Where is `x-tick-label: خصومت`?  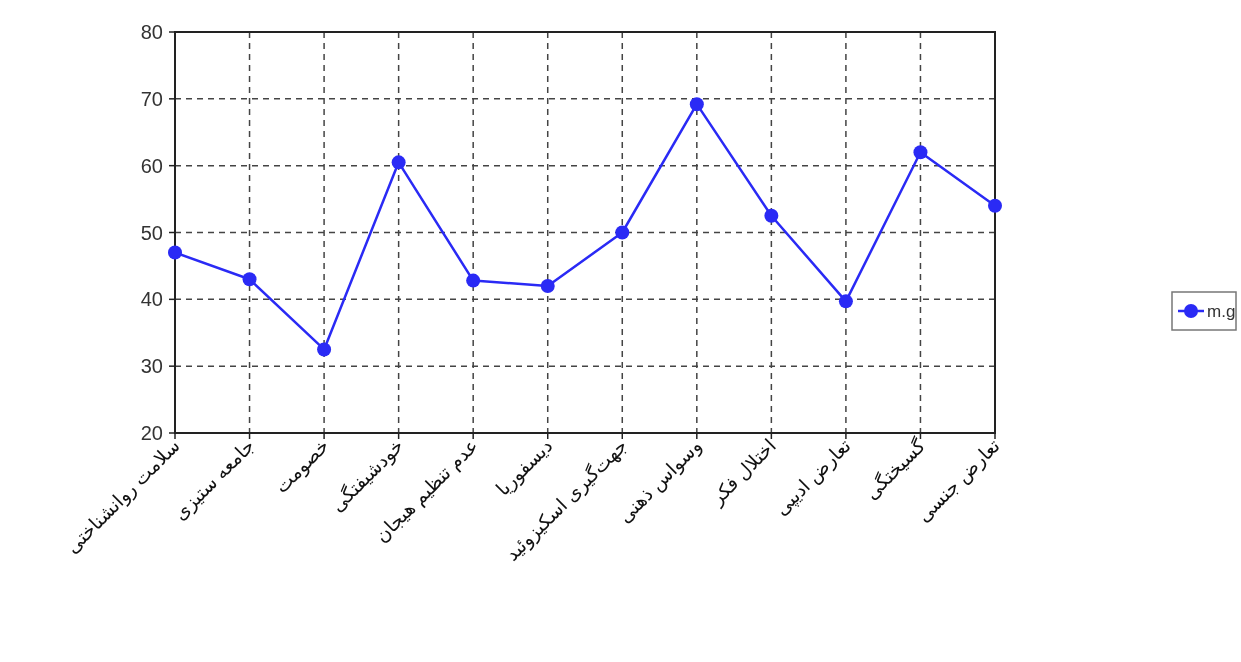
x-tick-label: خصومت is located at coordinates (302, 466).